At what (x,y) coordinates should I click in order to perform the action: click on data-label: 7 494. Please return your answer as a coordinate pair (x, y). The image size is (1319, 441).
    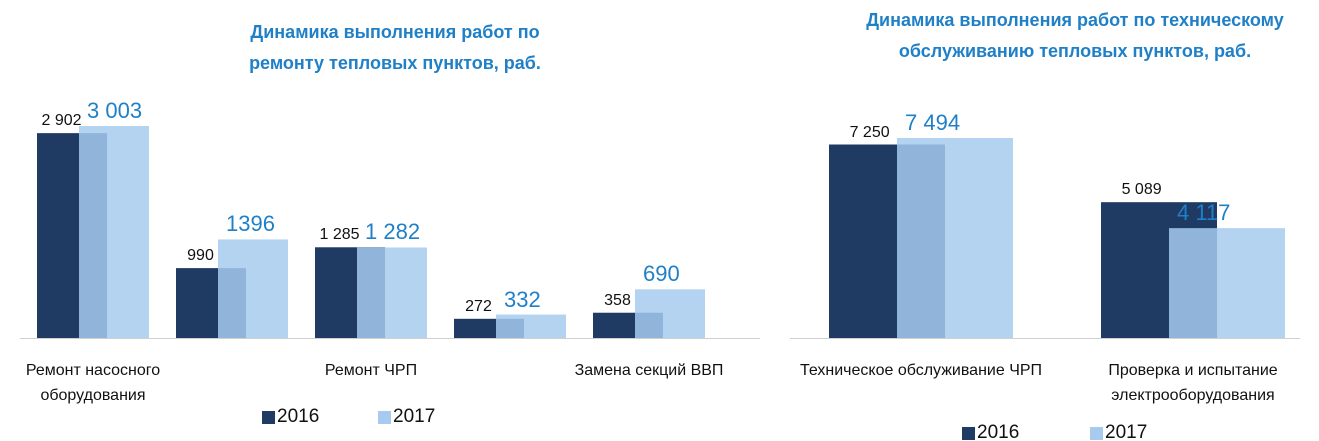
    Looking at the image, I should click on (933, 122).